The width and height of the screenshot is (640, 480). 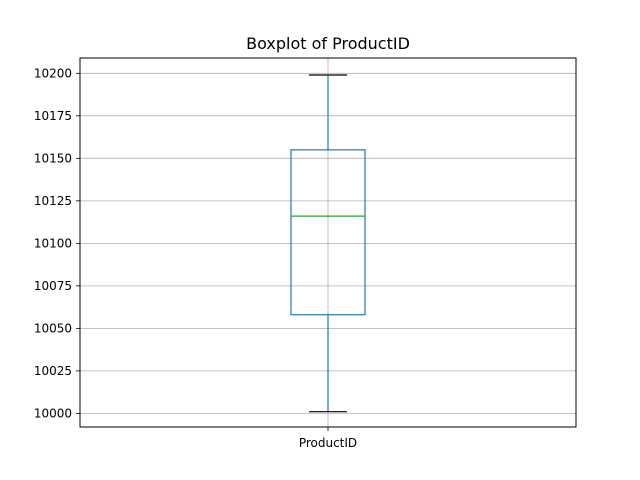 I want to click on y-tick-label: 10125, so click(x=53, y=201).